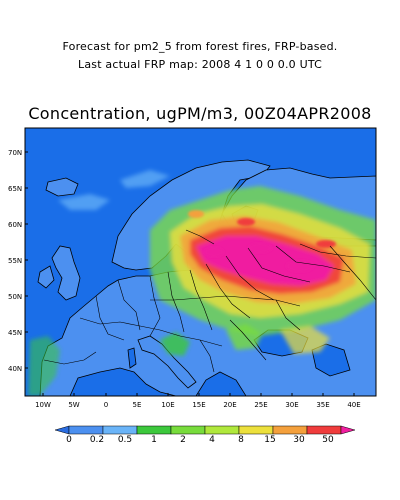 The width and height of the screenshot is (400, 500). I want to click on lon-label: 5W, so click(73, 405).